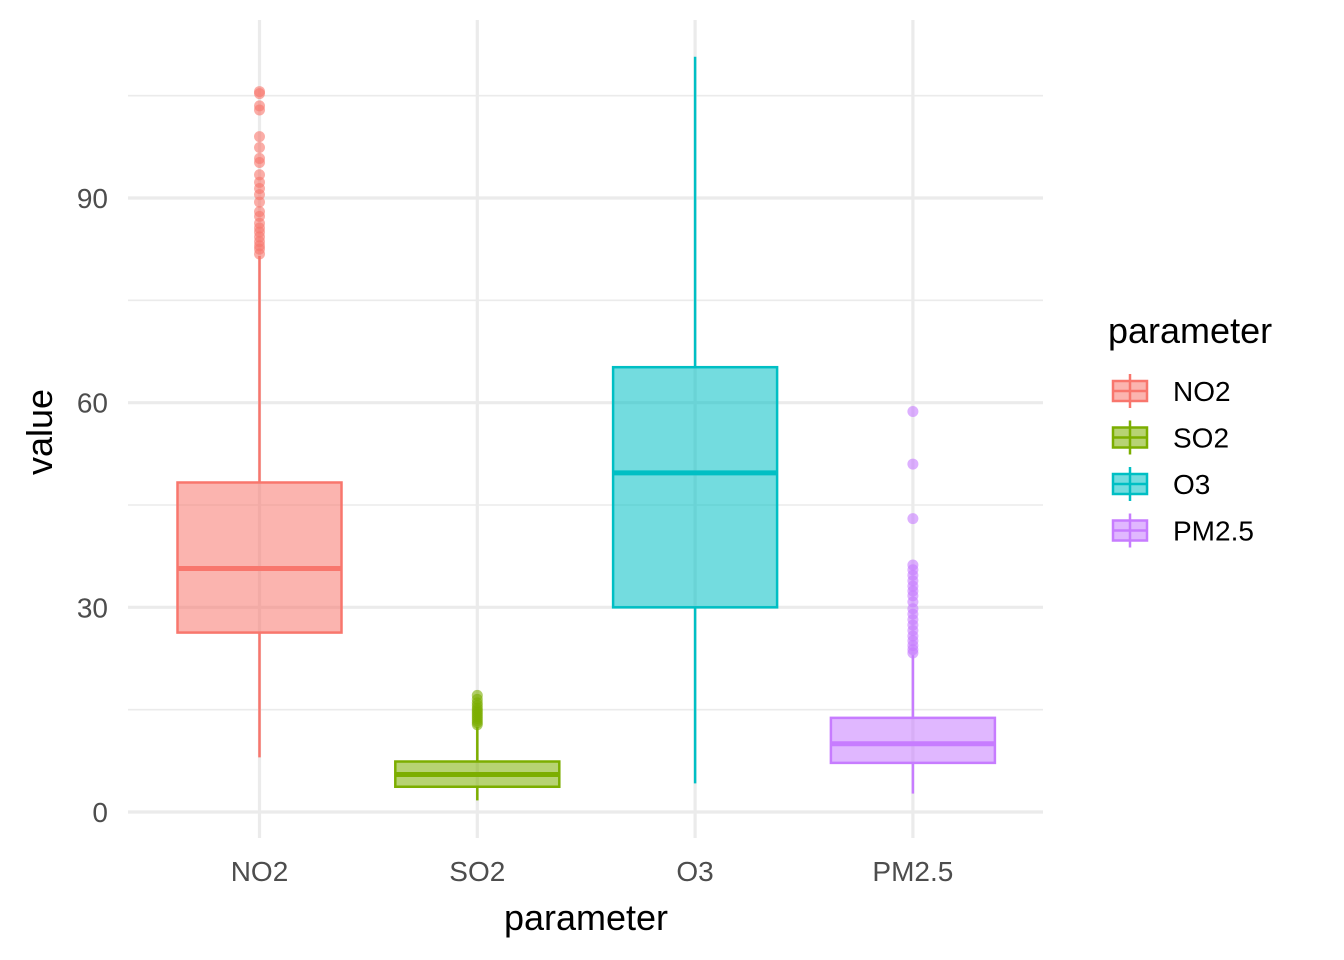 The height and width of the screenshot is (960, 1344). Describe the element at coordinates (39, 432) in the screenshot. I see `y-axis-title: value` at that location.